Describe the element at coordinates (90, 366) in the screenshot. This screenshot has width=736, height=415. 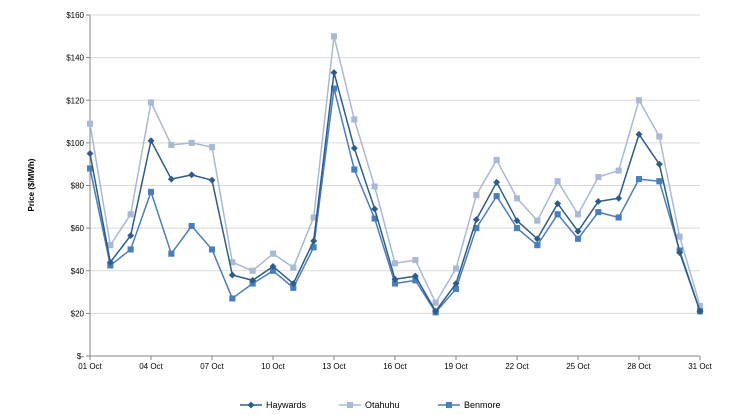
I see `x-tick-label-0: 01 Oct` at that location.